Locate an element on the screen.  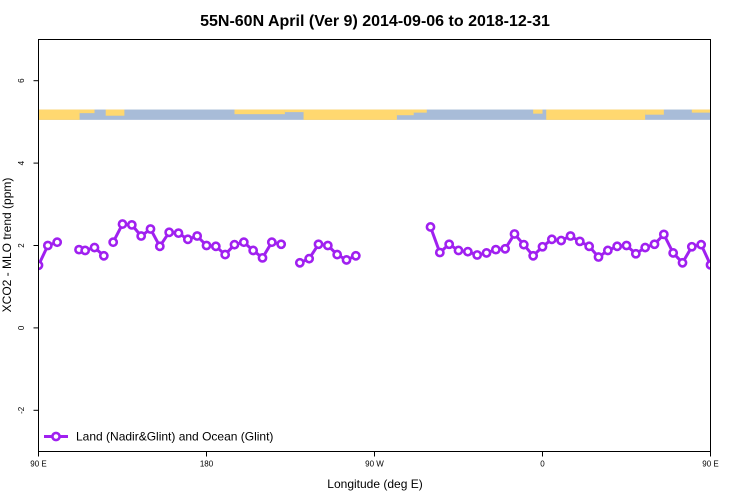
legend-marker is located at coordinates (56, 436).